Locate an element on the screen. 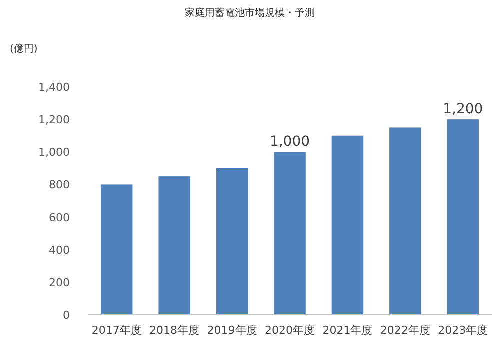 The width and height of the screenshot is (500, 345). x-tick-label: 2023年度 is located at coordinates (463, 330).